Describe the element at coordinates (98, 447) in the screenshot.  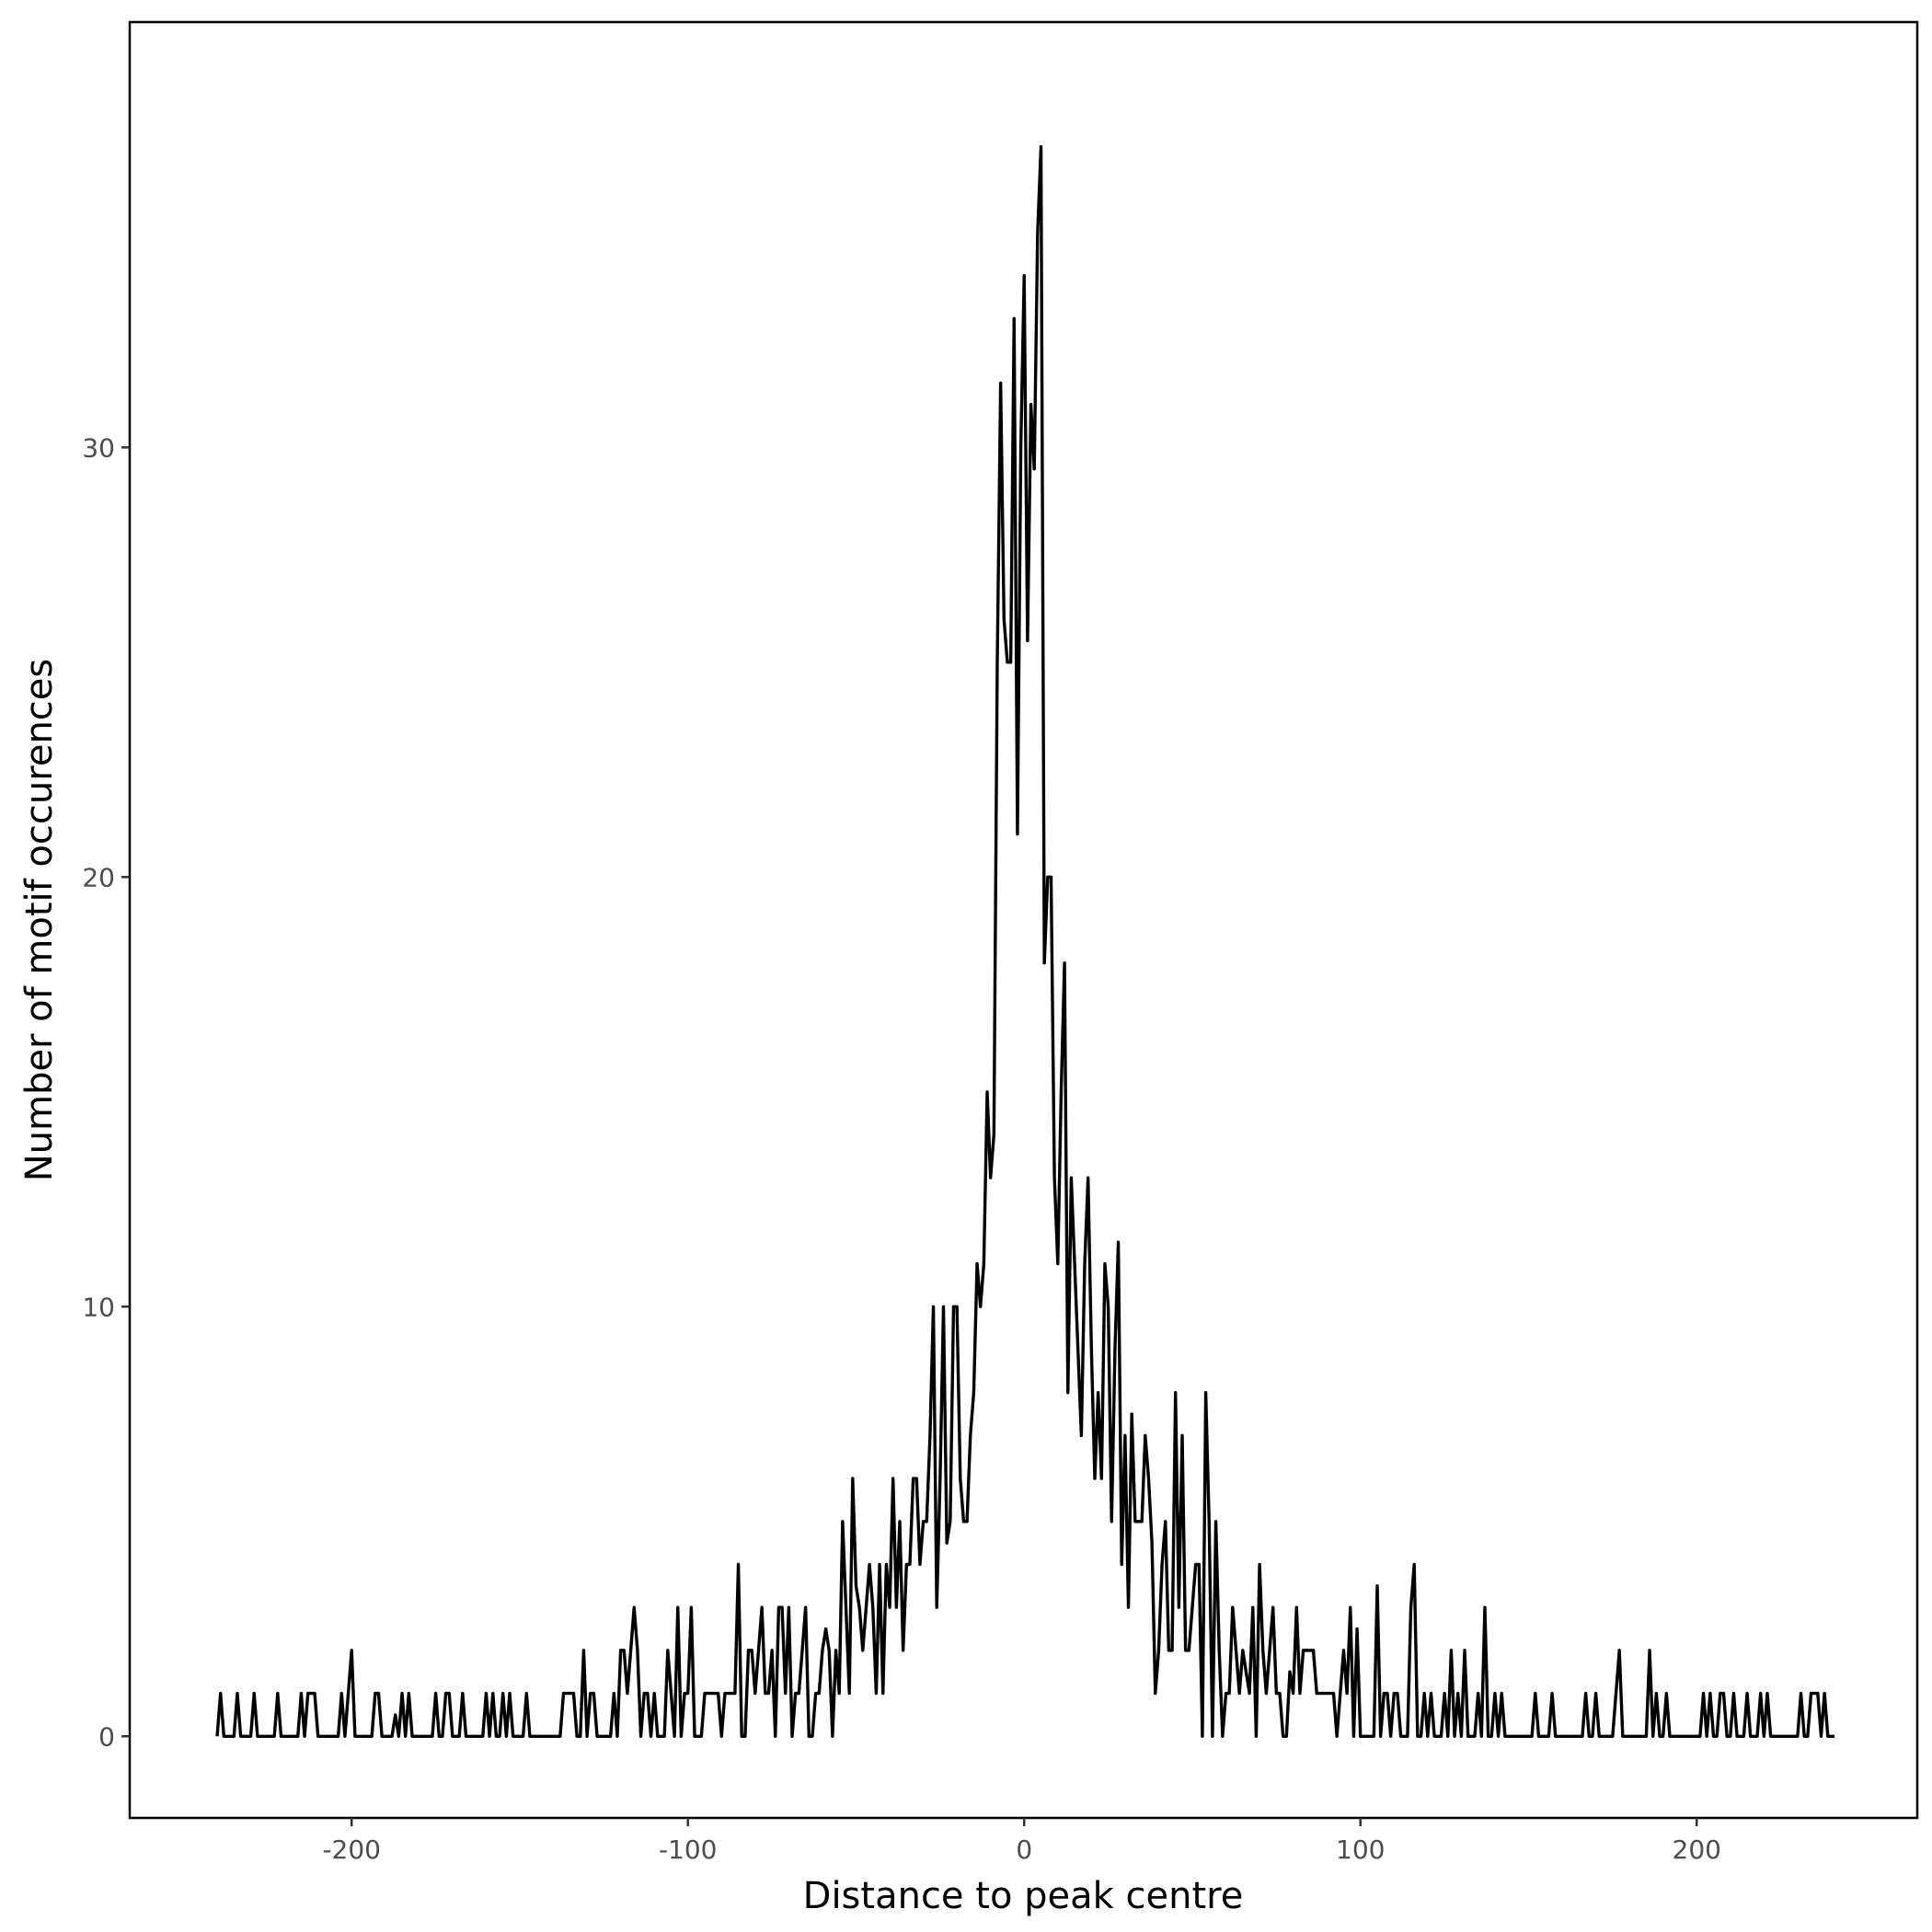
I see `y-tick-label: 30` at that location.